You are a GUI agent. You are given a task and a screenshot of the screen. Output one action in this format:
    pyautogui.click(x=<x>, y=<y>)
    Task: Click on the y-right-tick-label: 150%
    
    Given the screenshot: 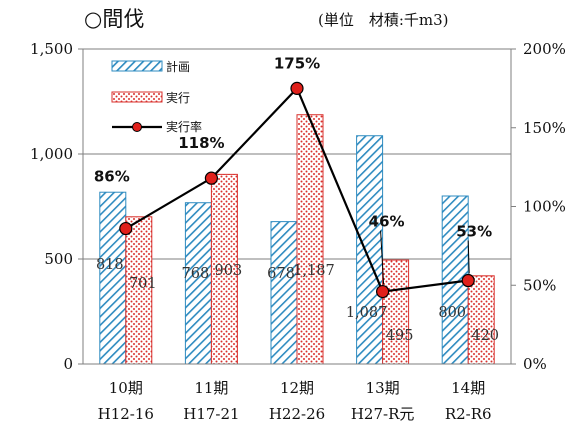 What is the action you would take?
    pyautogui.click(x=544, y=128)
    